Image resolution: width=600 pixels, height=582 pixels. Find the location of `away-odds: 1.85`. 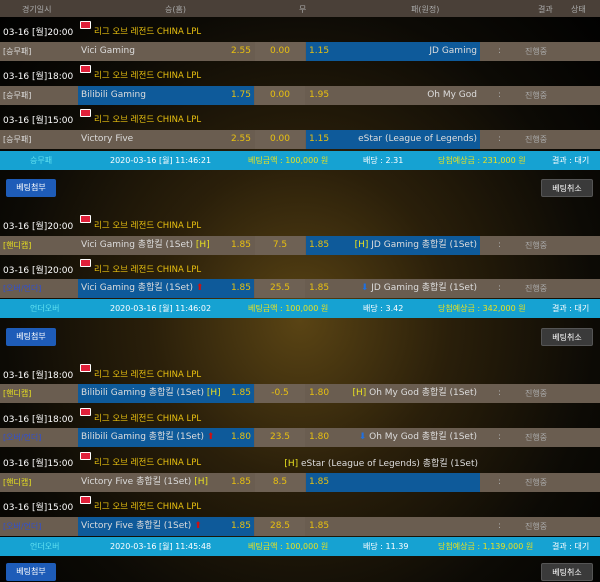

away-odds: 1.85 is located at coordinates (319, 526).